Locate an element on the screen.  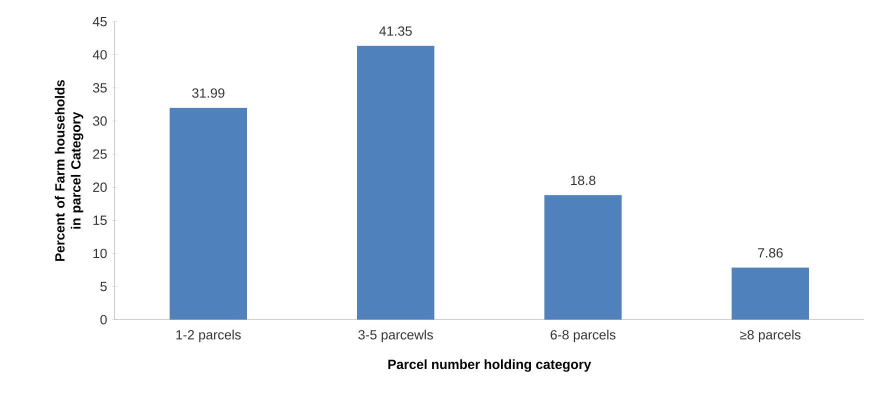
x-tick-label: 6-8 parcels is located at coordinates (583, 336).